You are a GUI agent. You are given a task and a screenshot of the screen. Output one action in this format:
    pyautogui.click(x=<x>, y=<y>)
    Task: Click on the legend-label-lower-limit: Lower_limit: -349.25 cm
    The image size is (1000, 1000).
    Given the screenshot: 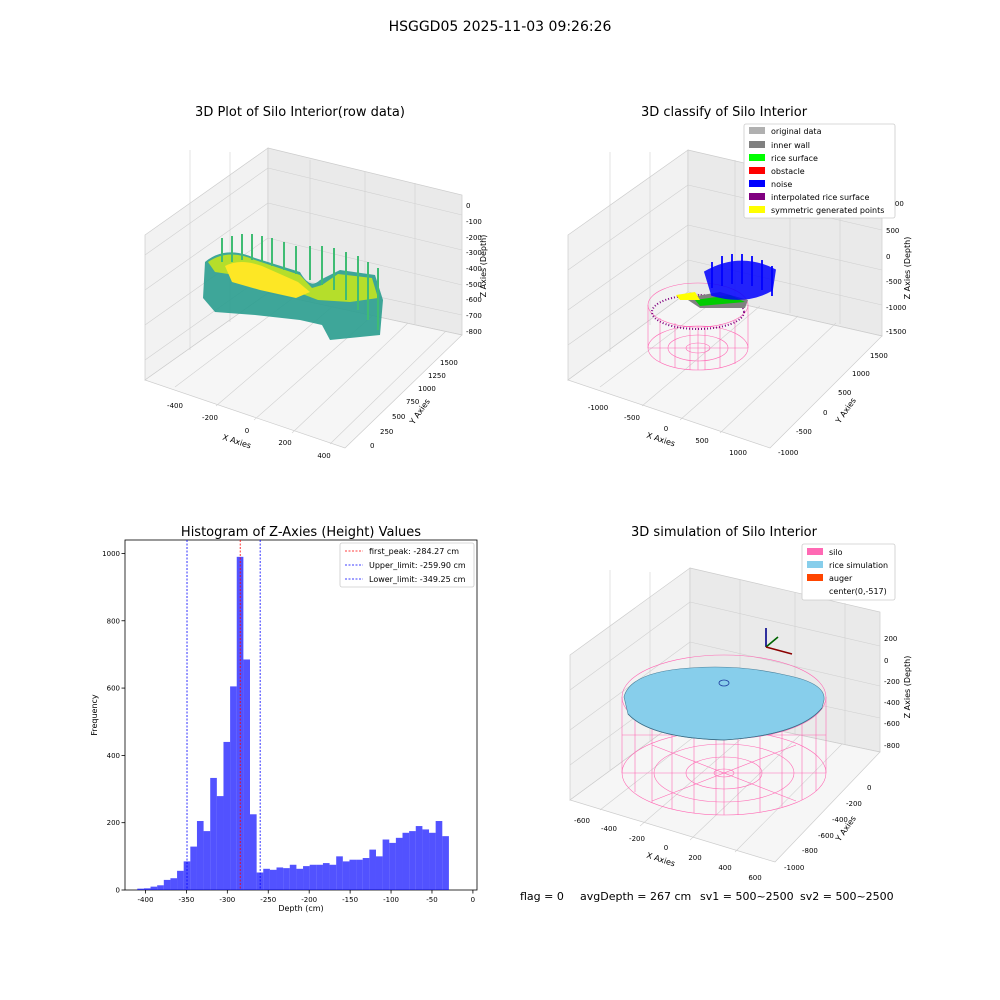 What is the action you would take?
    pyautogui.click(x=417, y=579)
    